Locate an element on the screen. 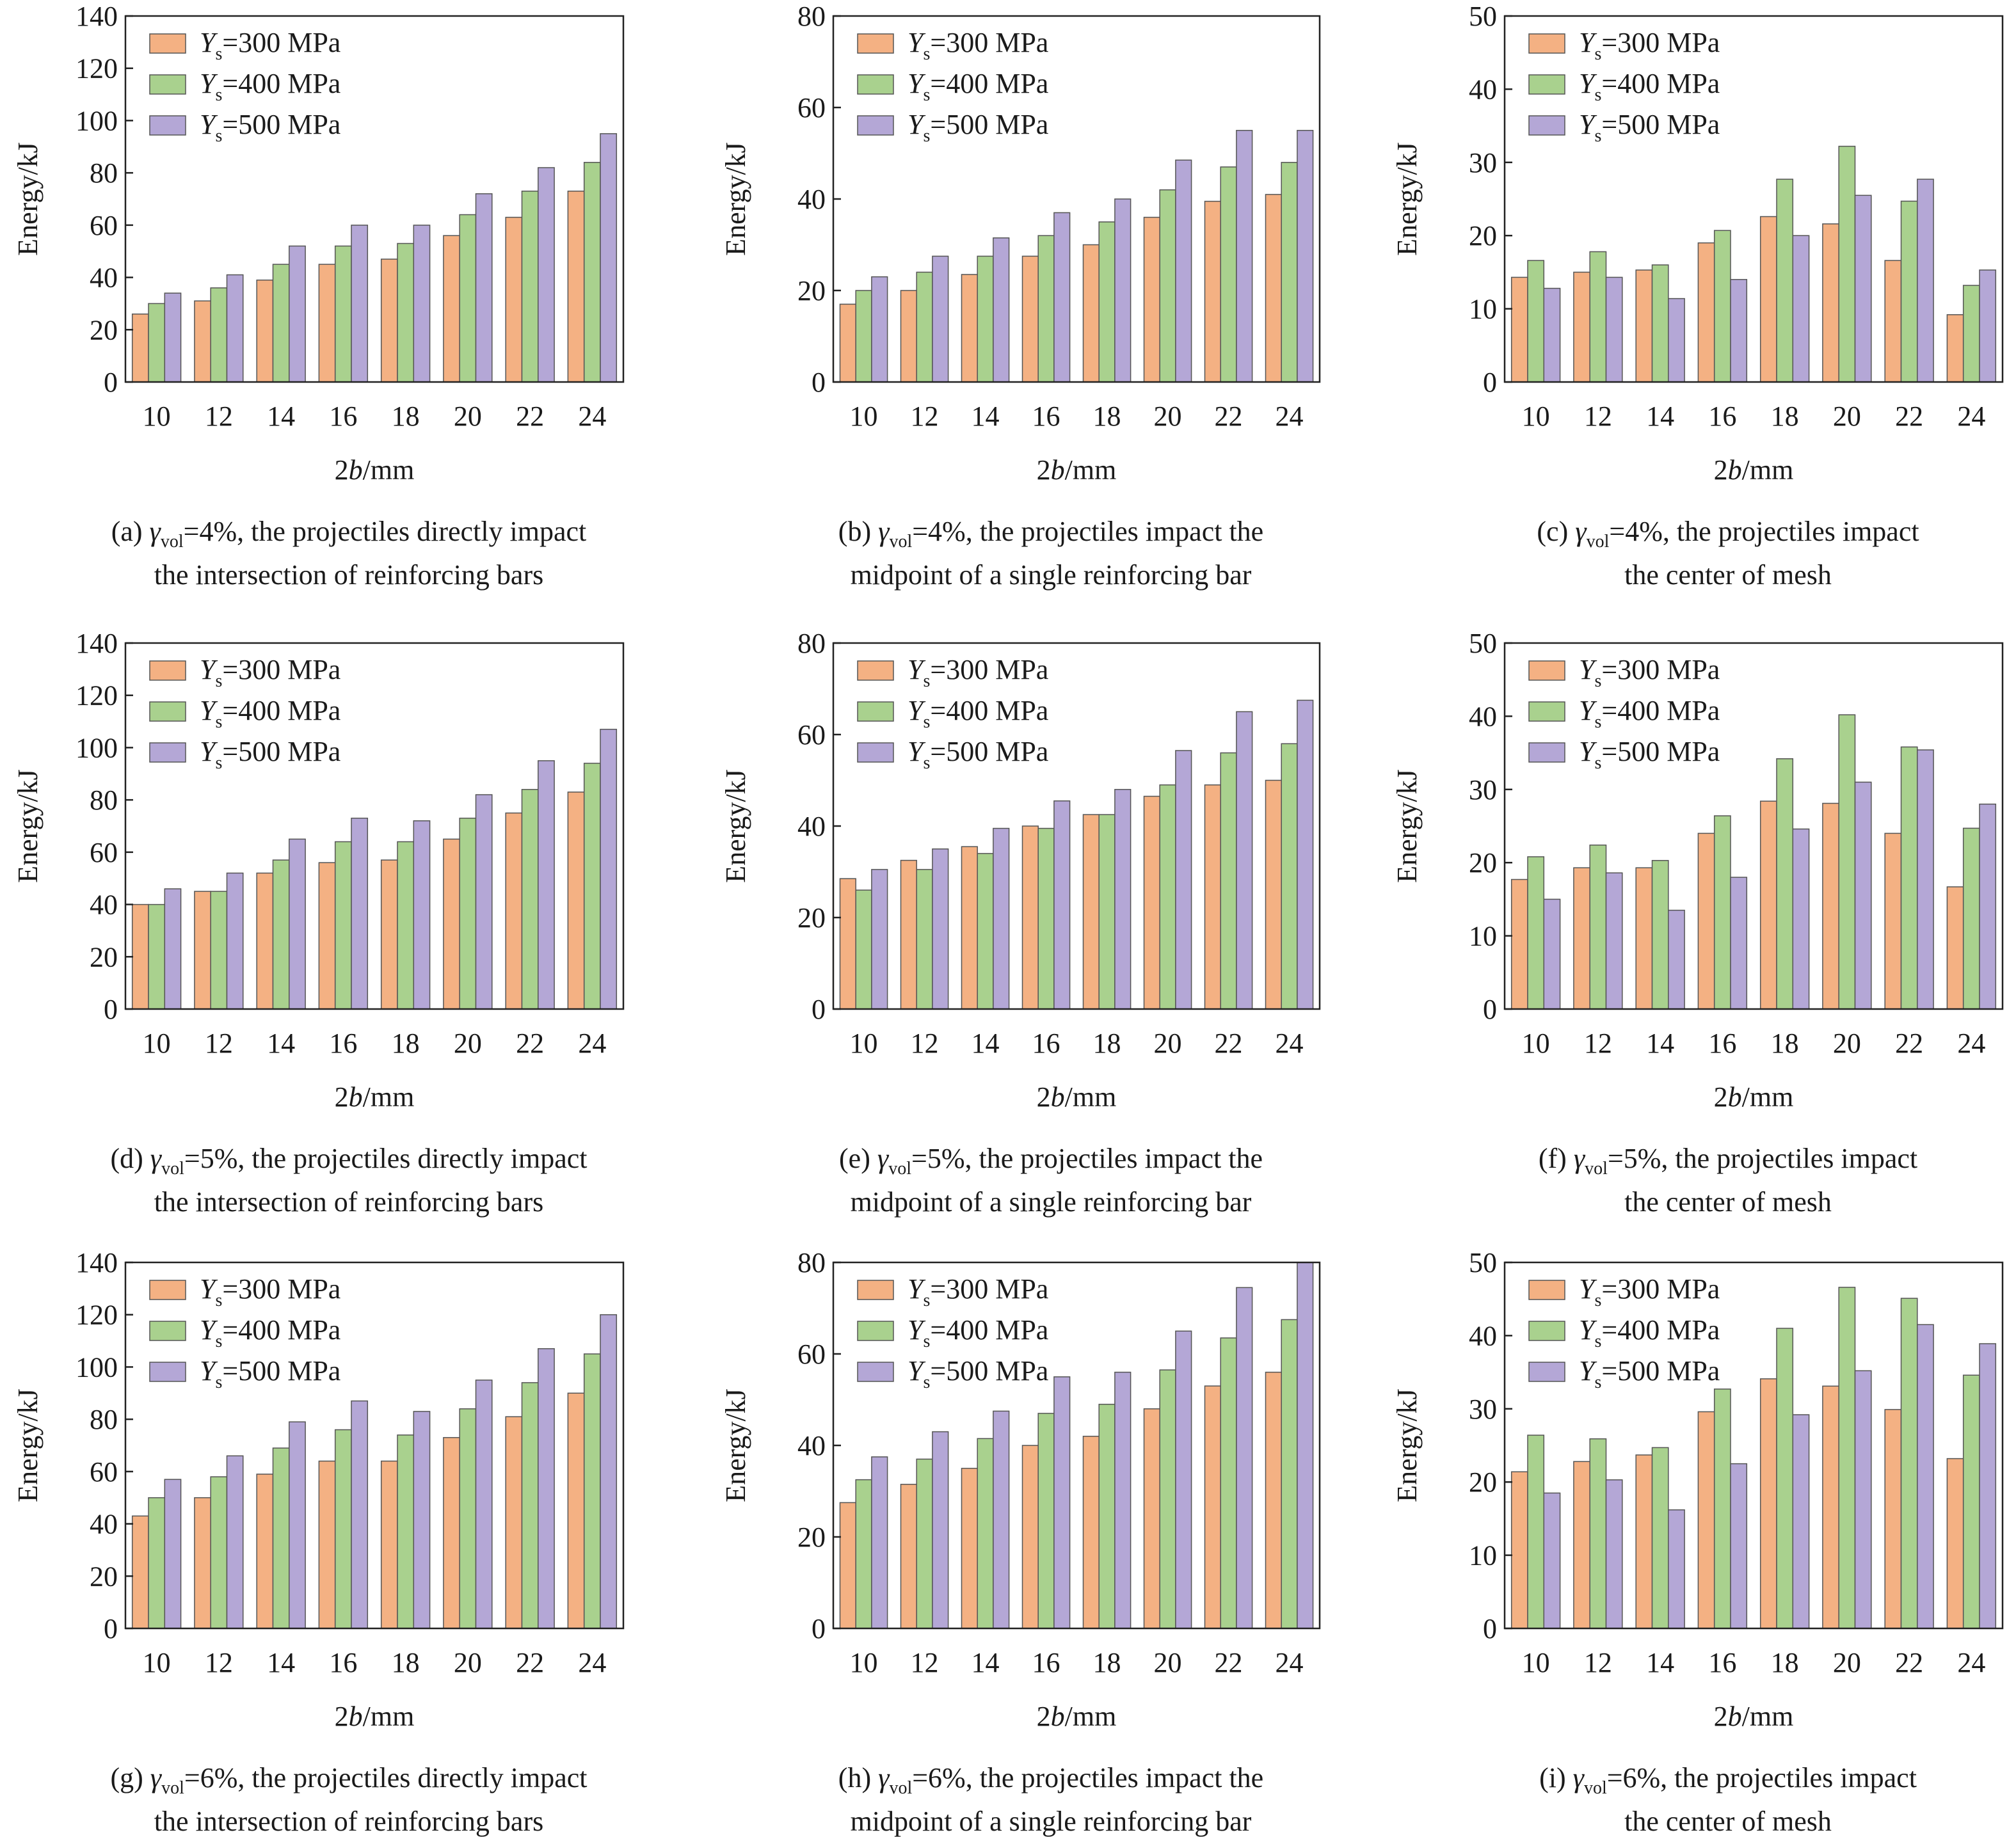  y-tick-label: 40 is located at coordinates (811, 1445).